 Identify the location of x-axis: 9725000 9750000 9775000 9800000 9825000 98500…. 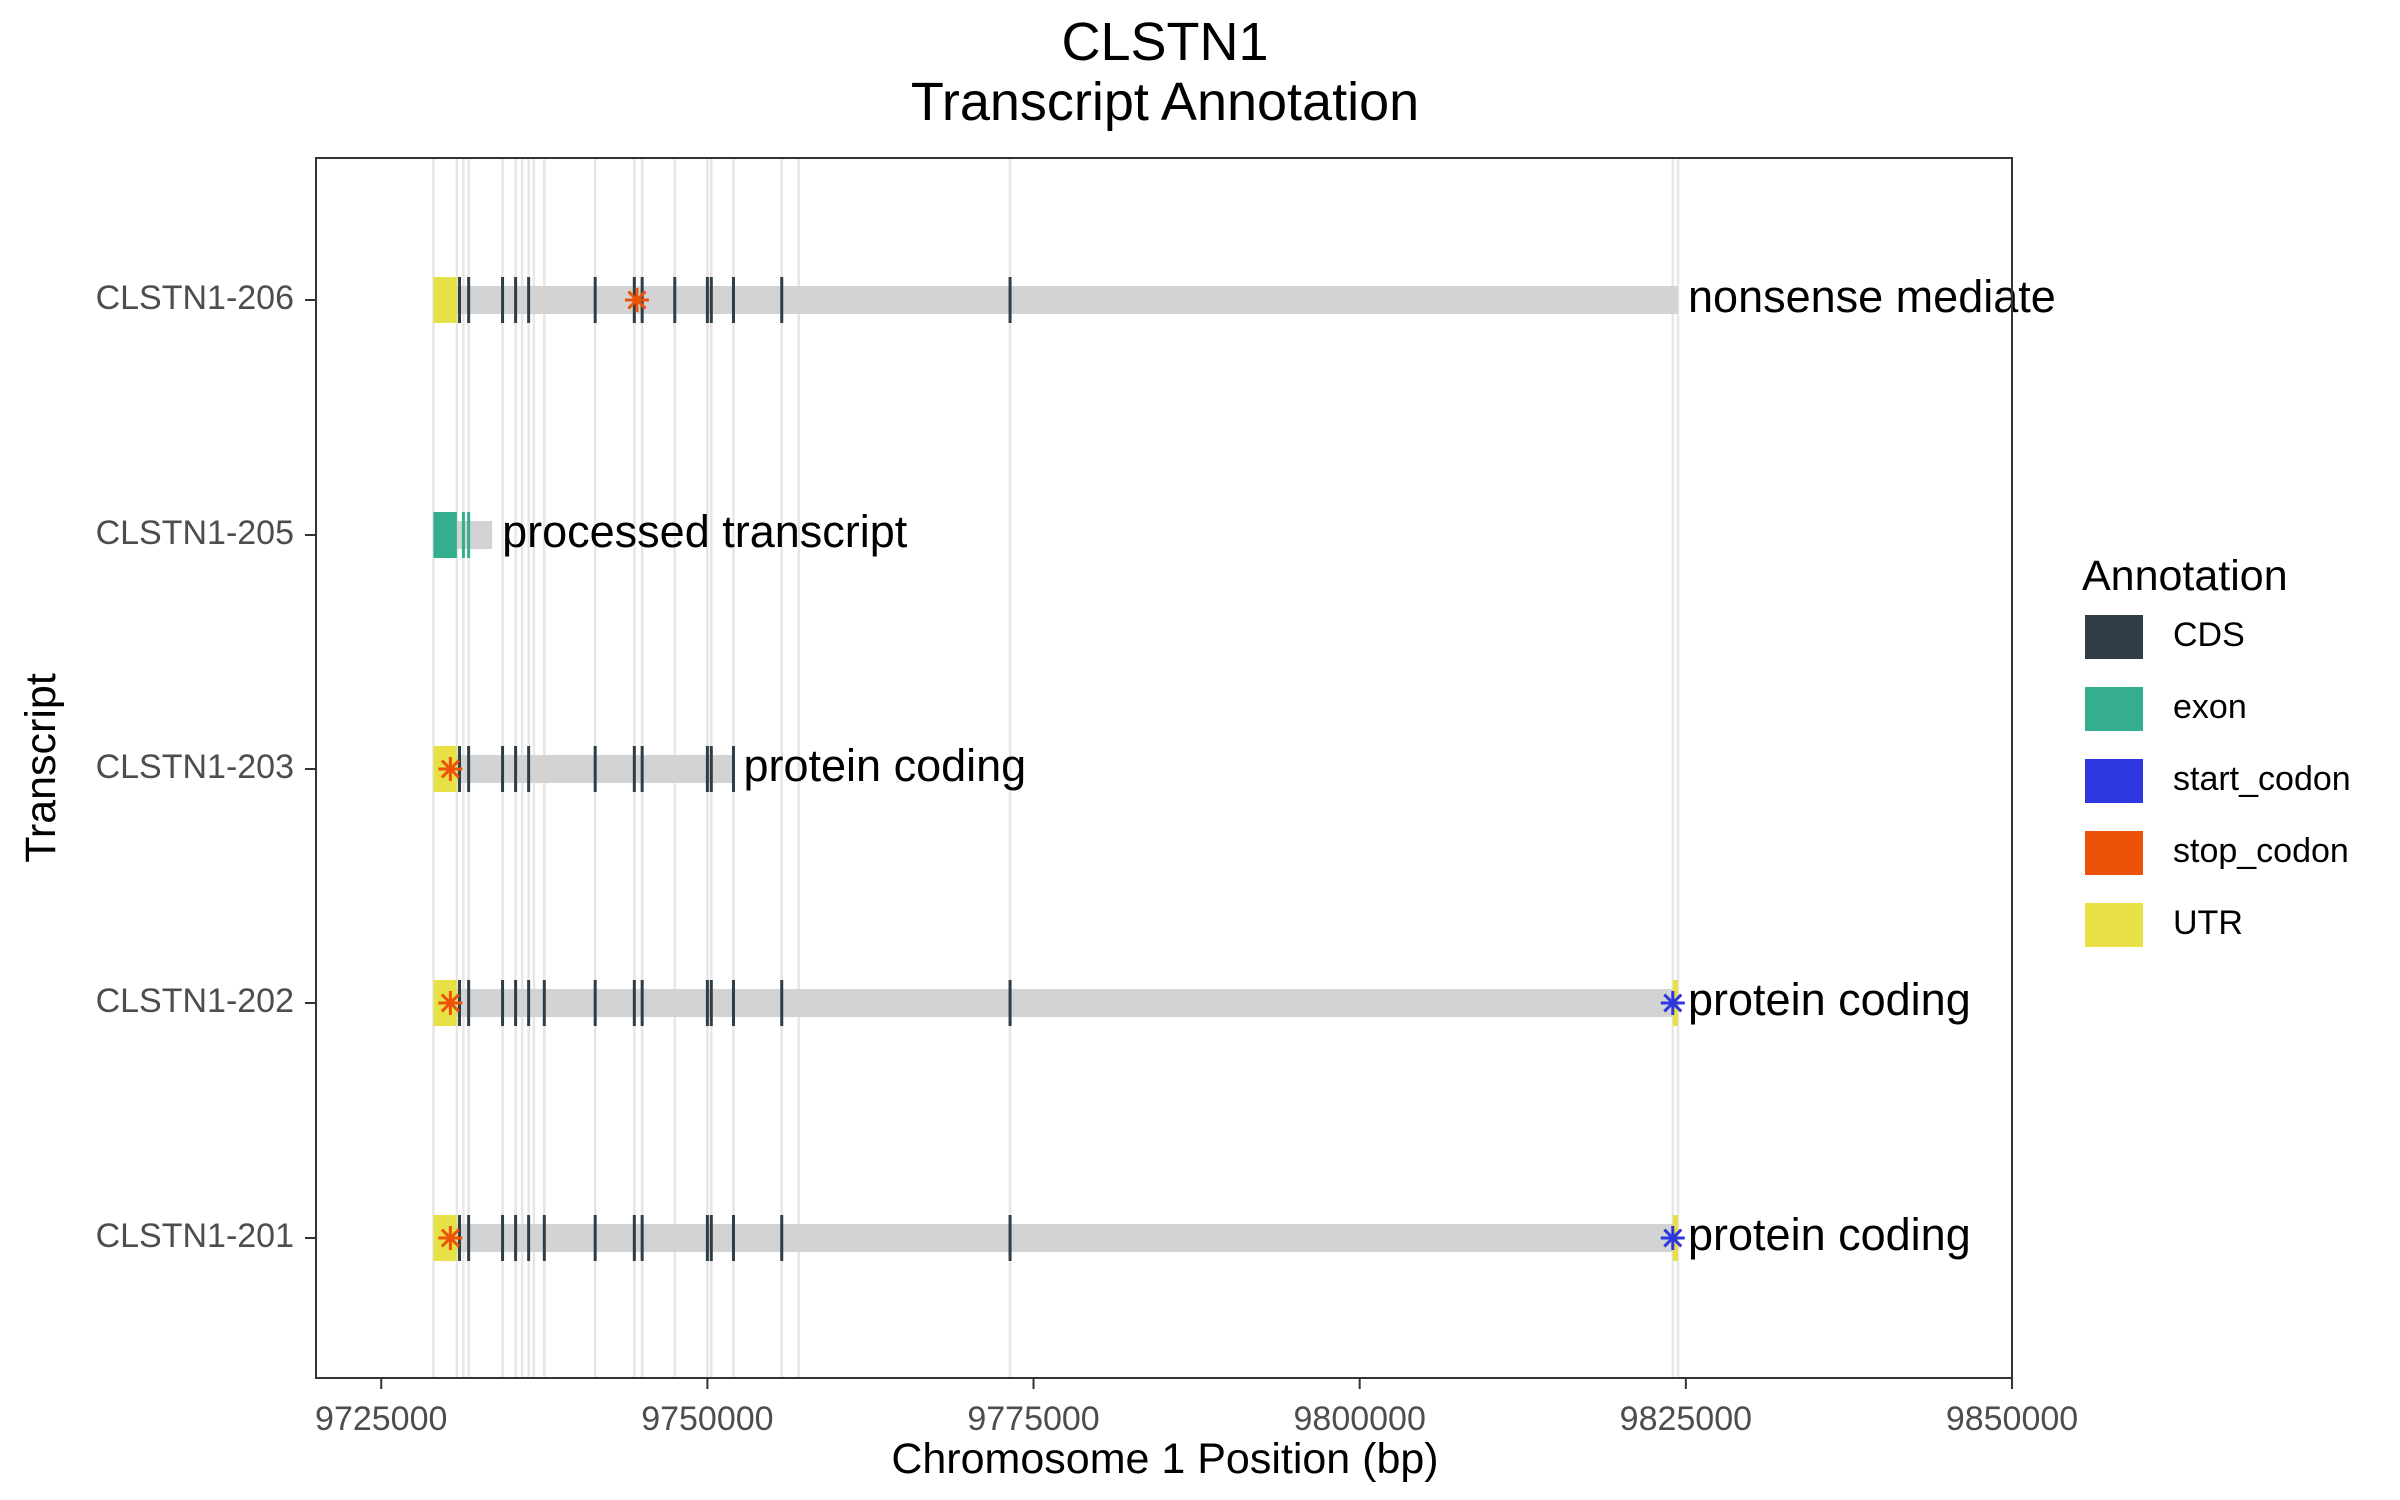
(1196, 1408).